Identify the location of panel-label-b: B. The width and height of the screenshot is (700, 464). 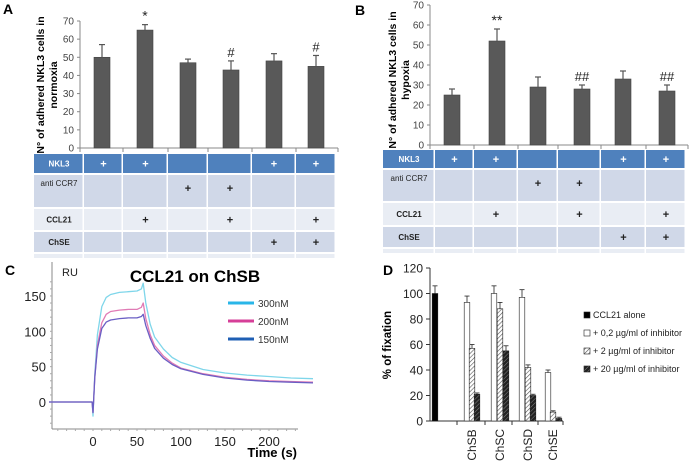
(360, 10).